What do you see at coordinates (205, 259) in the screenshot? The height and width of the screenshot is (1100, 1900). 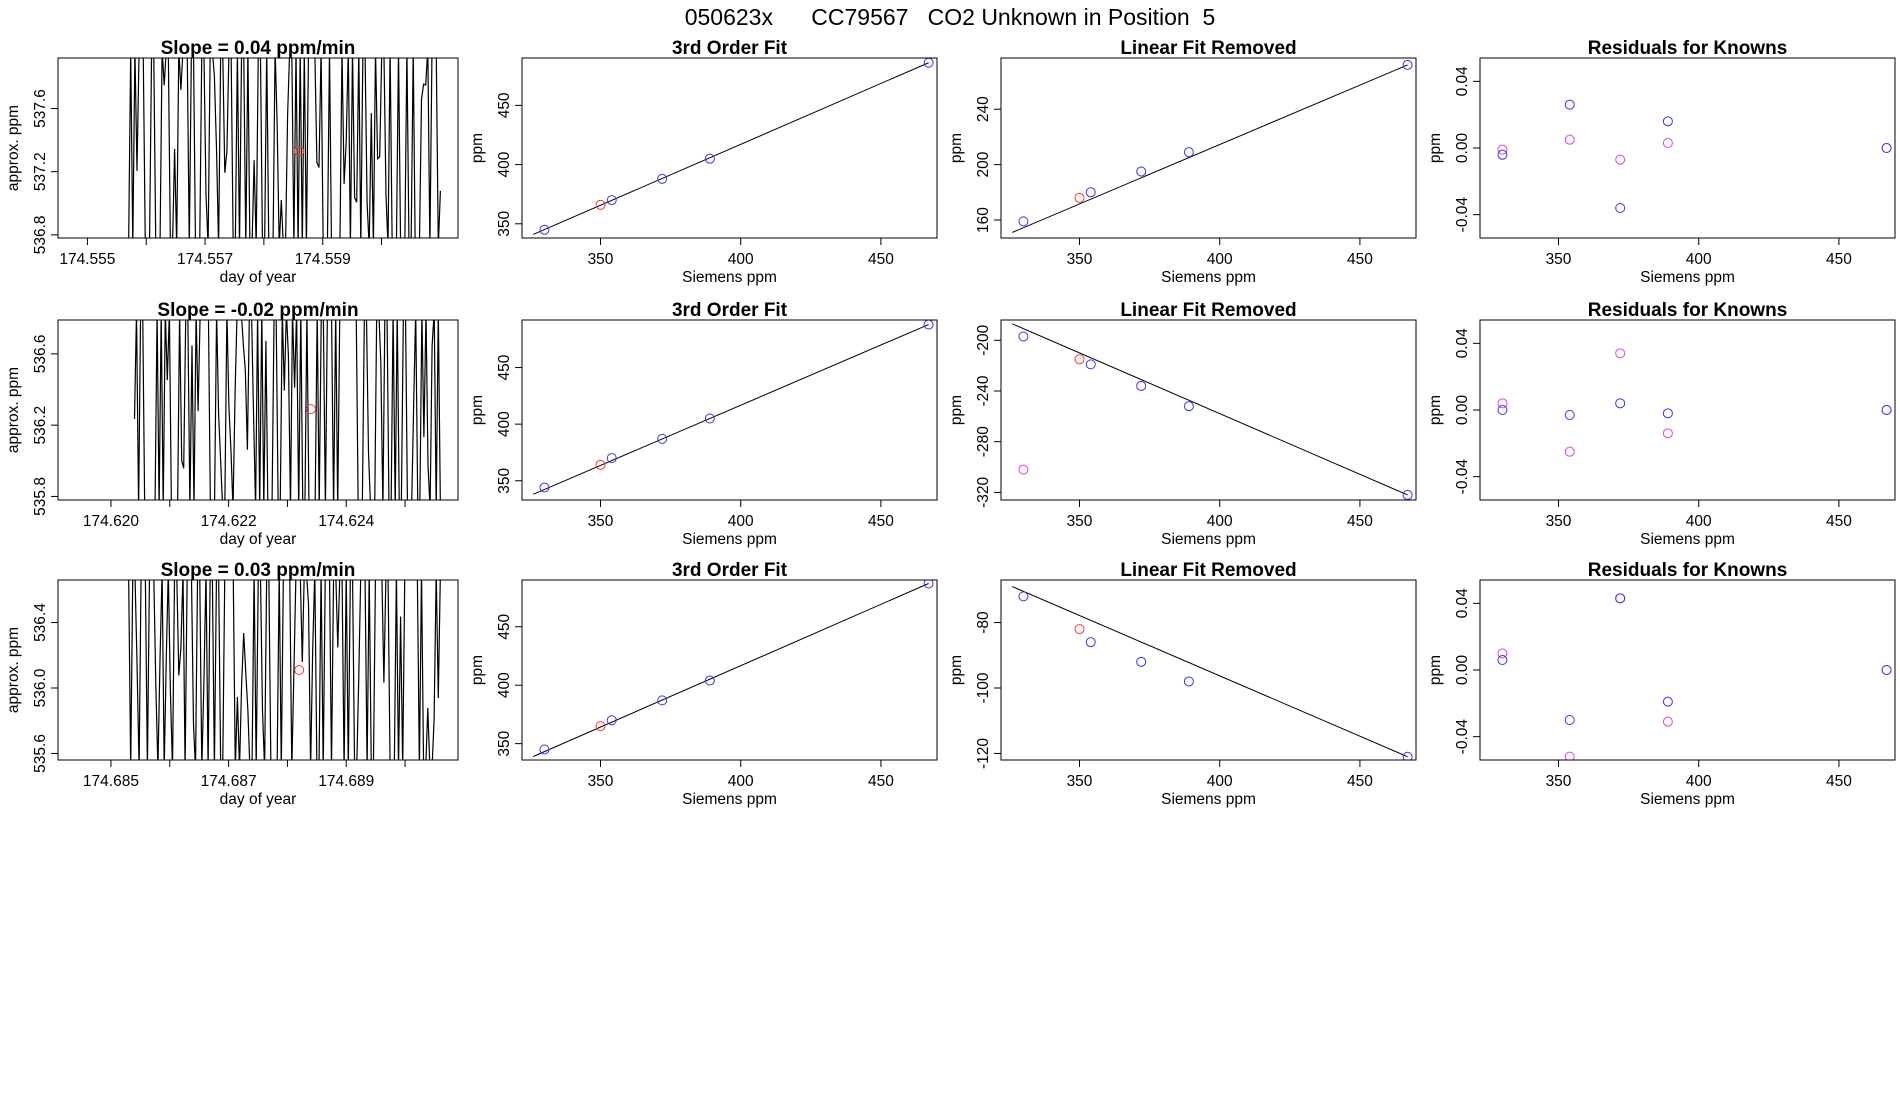 I see `x-tick-label: 174.557` at bounding box center [205, 259].